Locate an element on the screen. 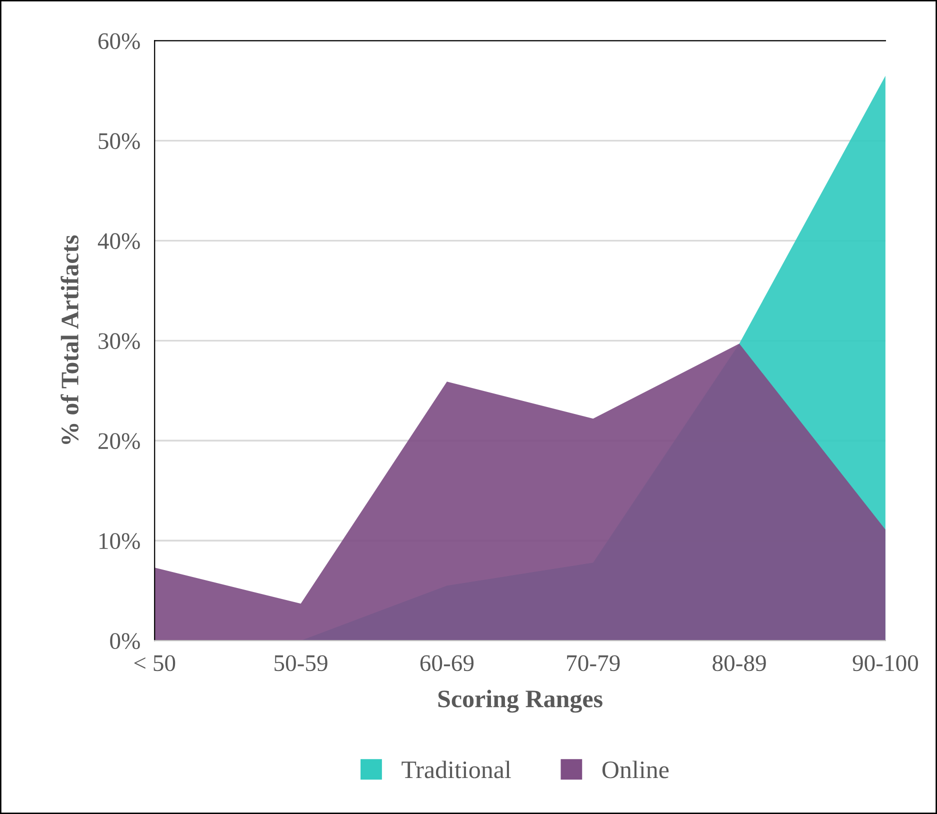 The image size is (937, 814). x-tick-label: 80-89 is located at coordinates (739, 663).